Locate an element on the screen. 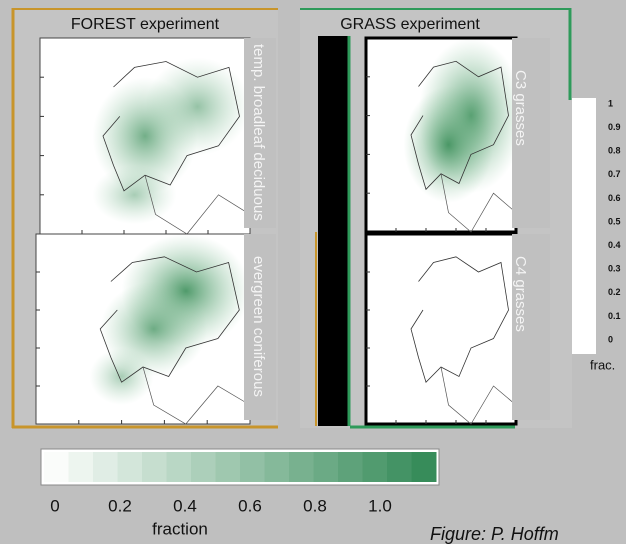 The height and width of the screenshot is (544, 626). colorbar-tick-label: 0.1 is located at coordinates (614, 316).